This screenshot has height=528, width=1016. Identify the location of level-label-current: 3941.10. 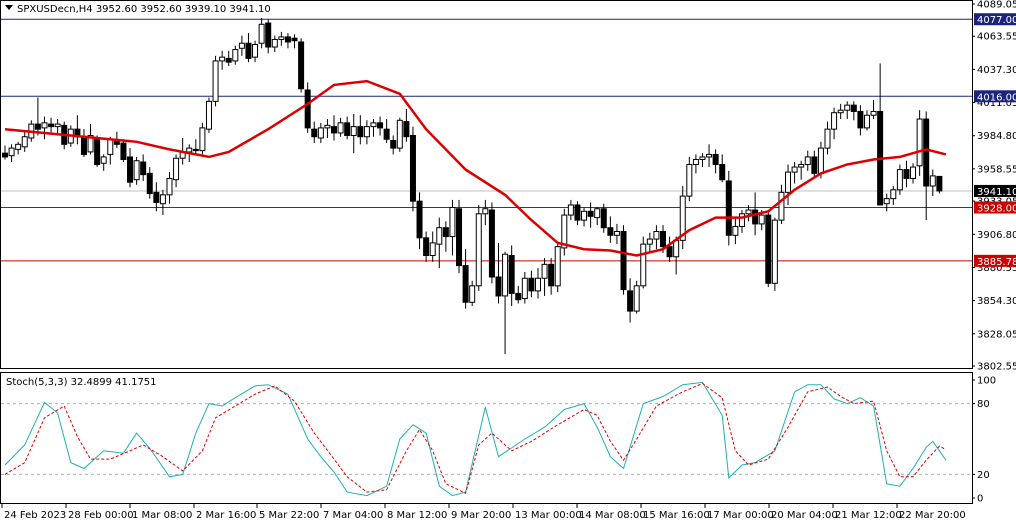
(995, 191).